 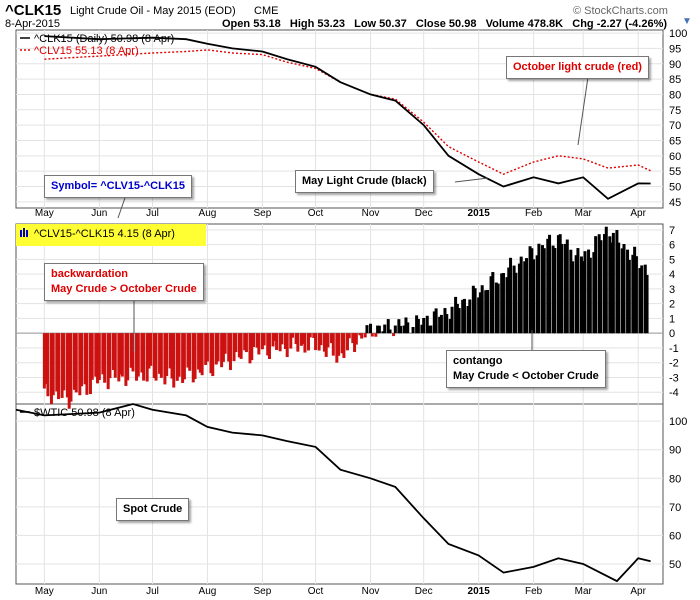 I want to click on x-tick-label: Jul, so click(x=152, y=213).